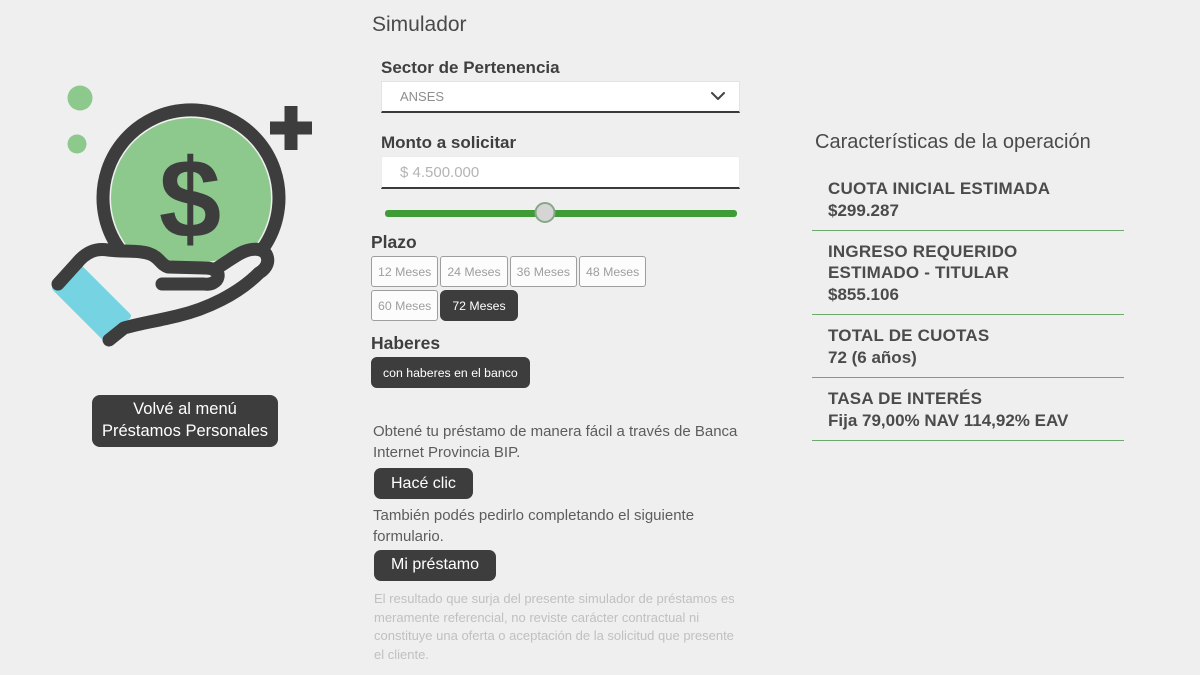 This screenshot has width=1200, height=675. Describe the element at coordinates (905, 398) in the screenshot. I see `operation-row-label: TASA DE INTERÉS` at that location.